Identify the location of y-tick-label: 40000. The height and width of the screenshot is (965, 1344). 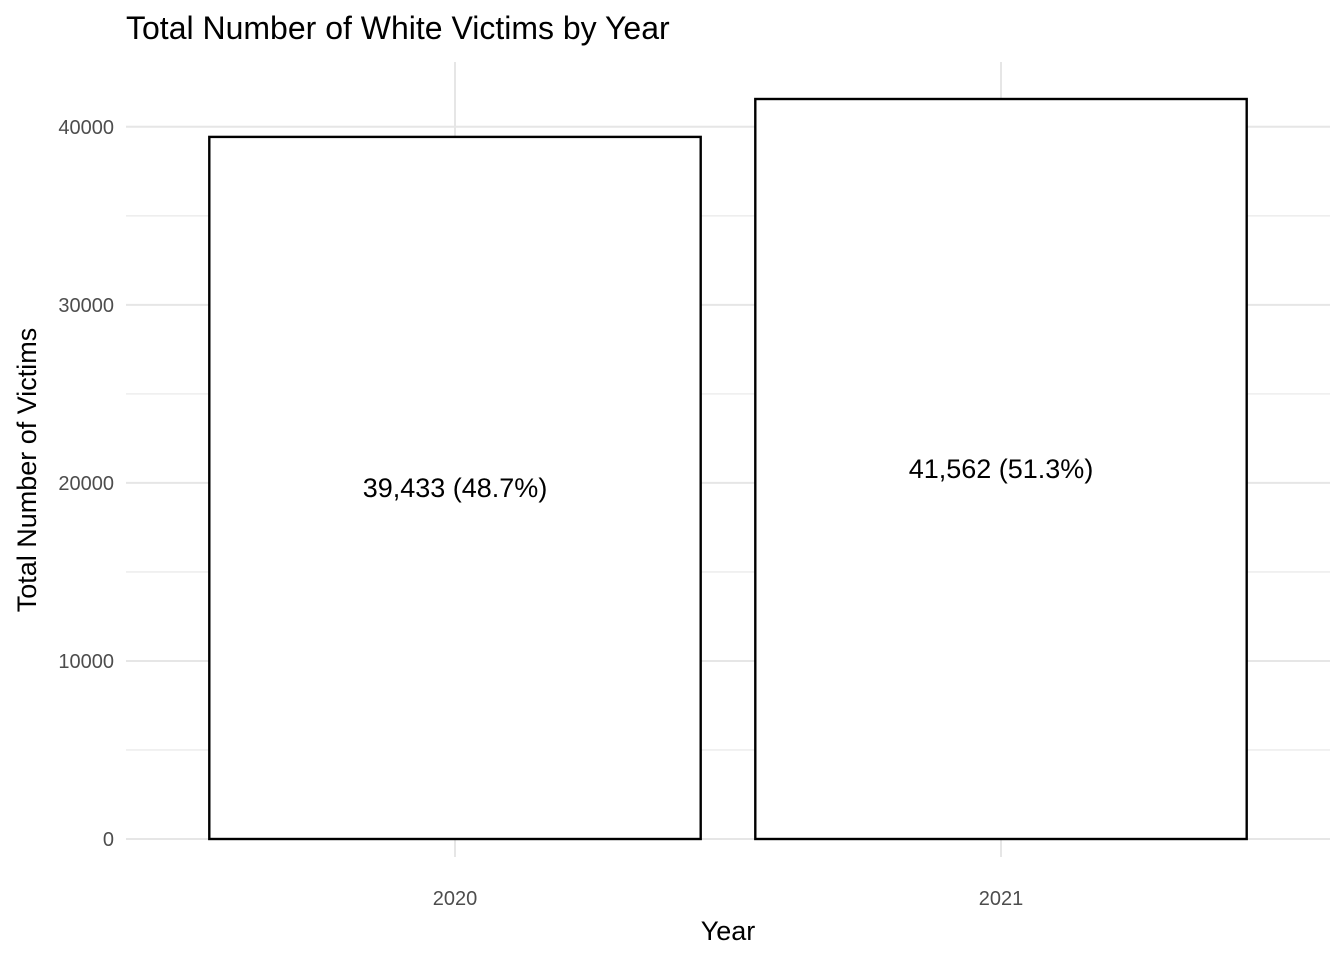
(86, 128).